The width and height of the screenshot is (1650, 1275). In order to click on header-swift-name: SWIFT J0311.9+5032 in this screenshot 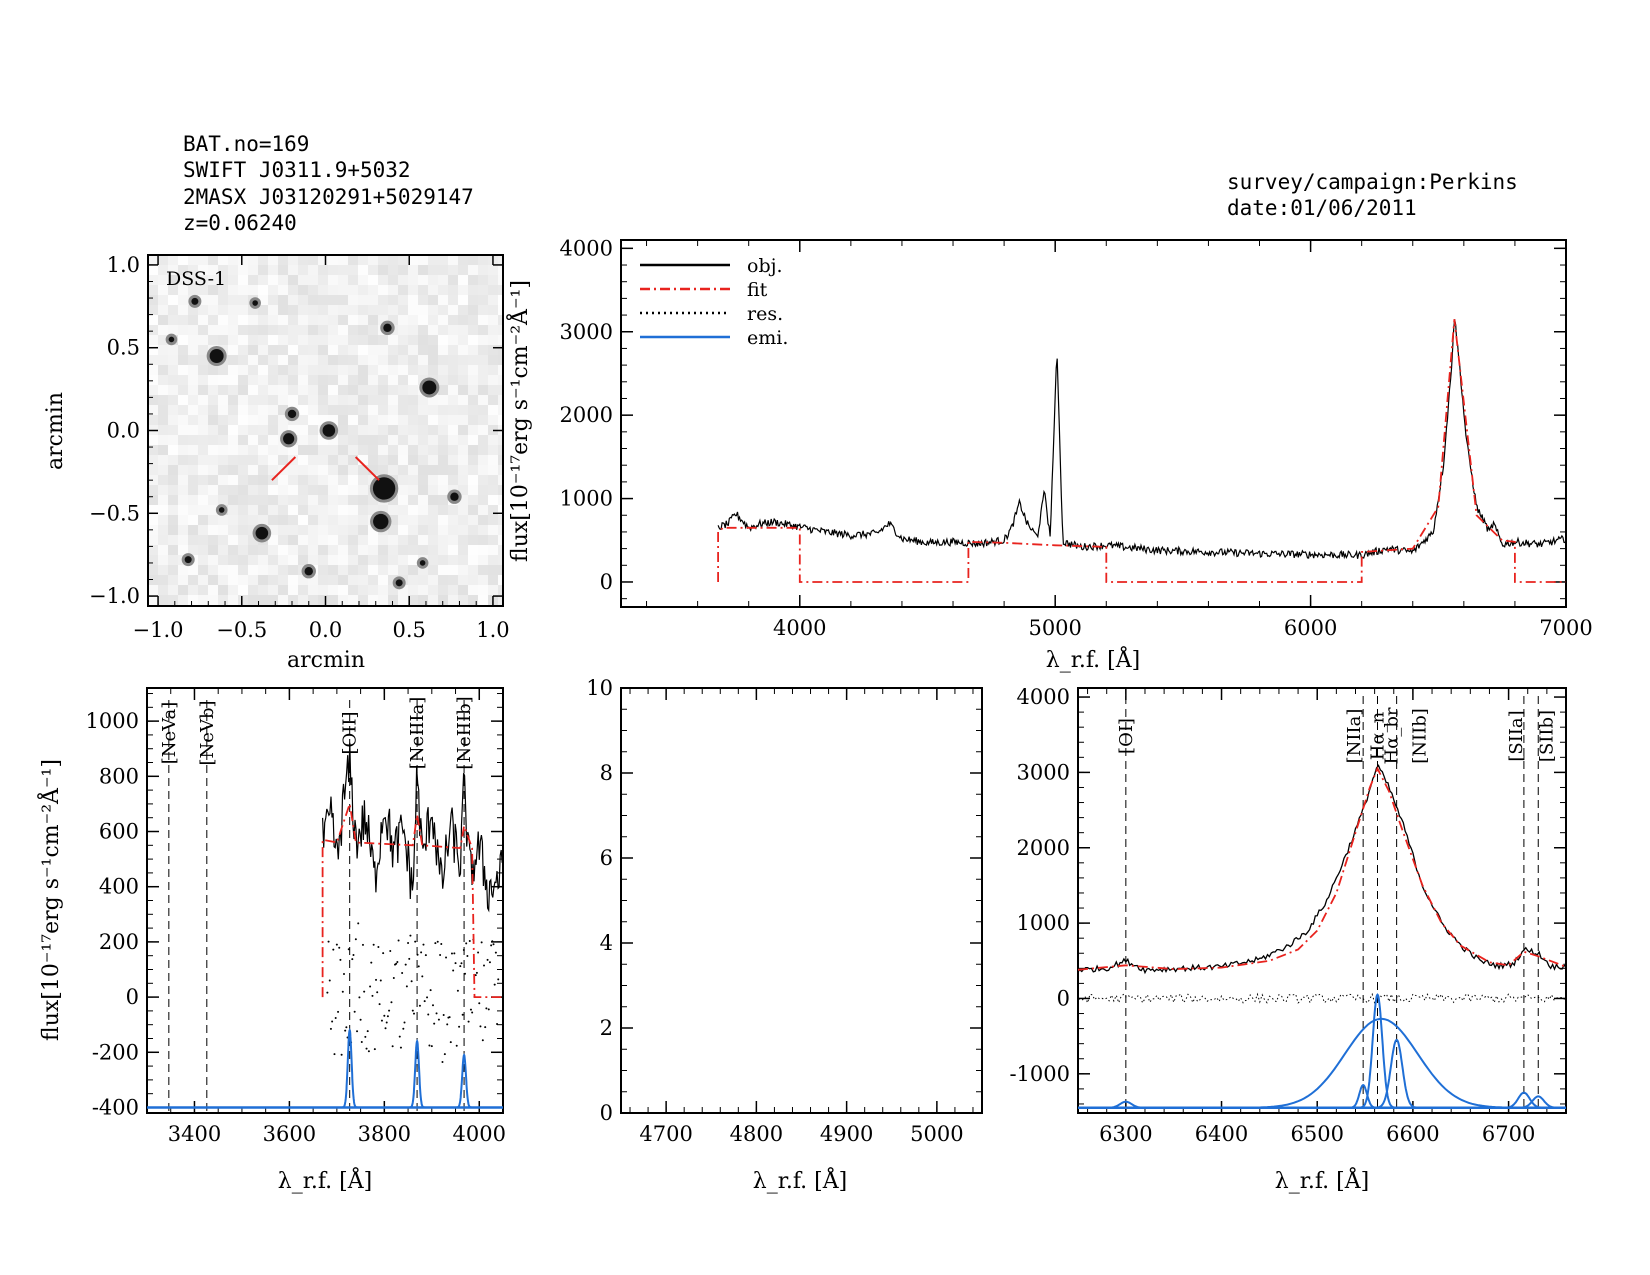, I will do `click(297, 170)`.